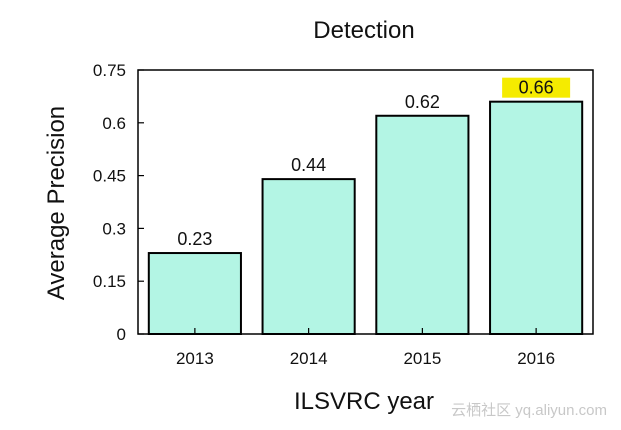 This screenshot has width=621, height=430. Describe the element at coordinates (195, 358) in the screenshot. I see `x-tick-label: 2013` at that location.